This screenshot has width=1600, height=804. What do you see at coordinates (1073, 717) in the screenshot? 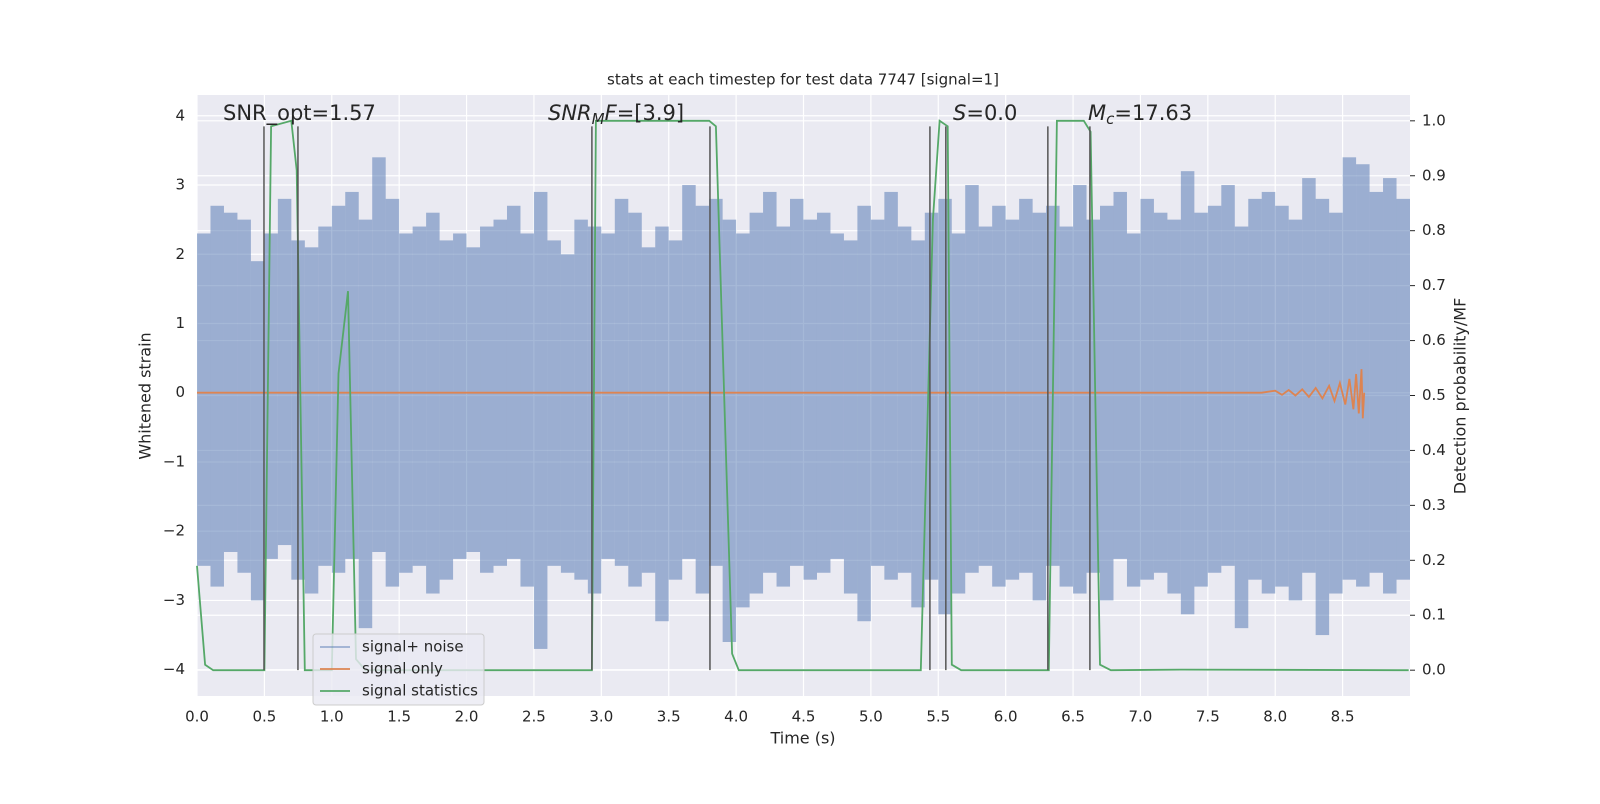
I see `x-tick-label: 6.5` at bounding box center [1073, 717].